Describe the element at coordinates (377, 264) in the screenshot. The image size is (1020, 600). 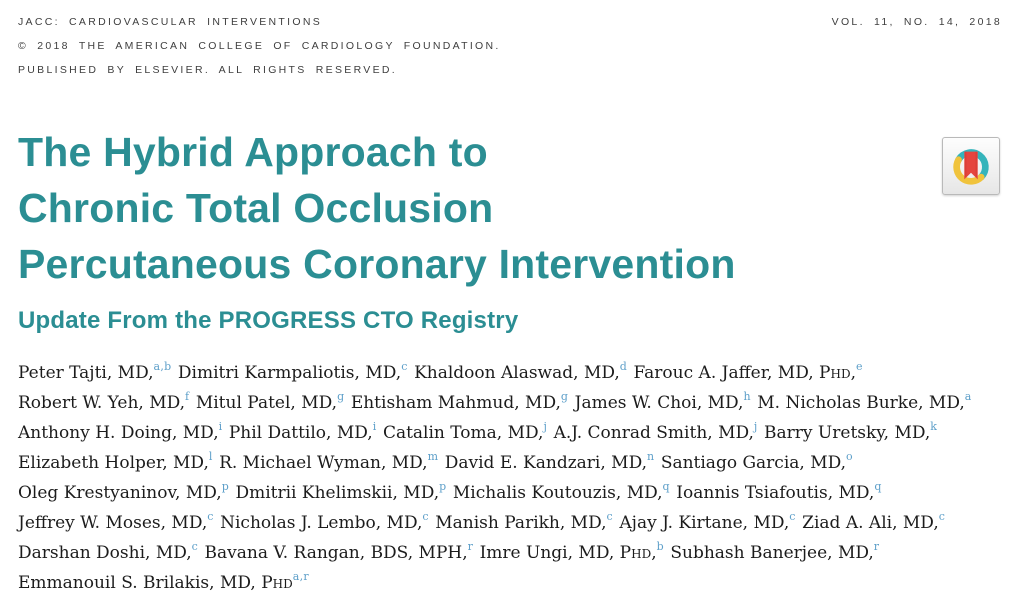
I see `article-title-line: Percutaneous Coronary Intervention` at that location.